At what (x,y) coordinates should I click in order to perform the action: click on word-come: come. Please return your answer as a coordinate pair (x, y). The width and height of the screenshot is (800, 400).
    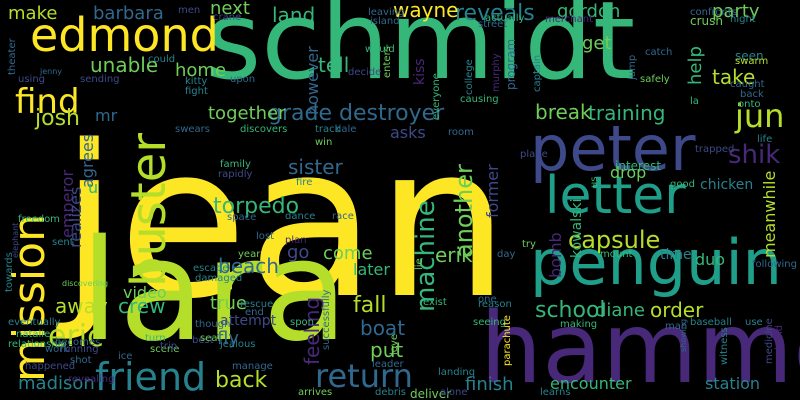
    Looking at the image, I should click on (348, 253).